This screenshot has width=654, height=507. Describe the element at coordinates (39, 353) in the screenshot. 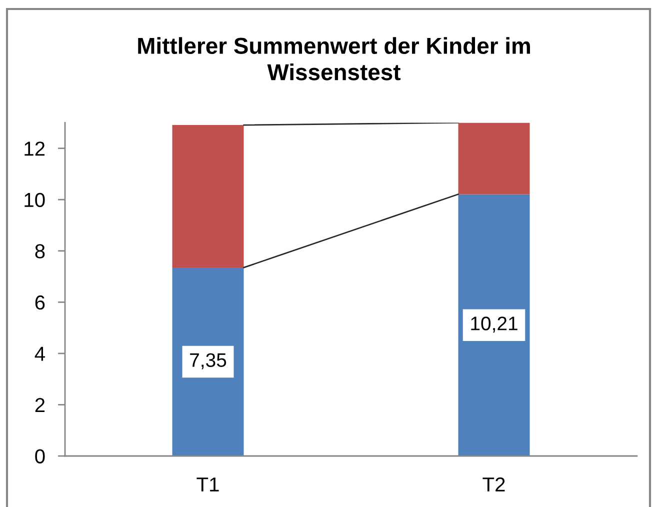

I see `y-tick-label: 4` at that location.